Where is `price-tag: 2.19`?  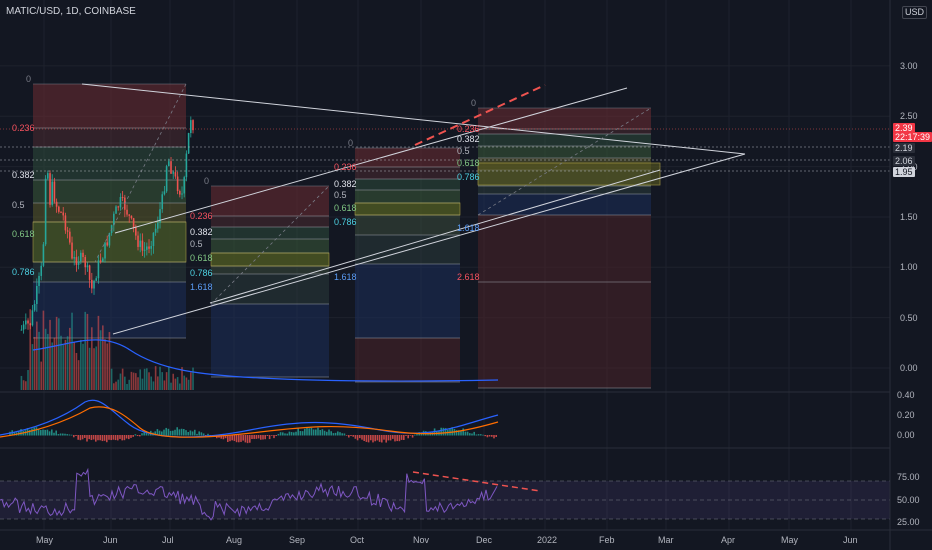
price-tag: 2.19 is located at coordinates (904, 148).